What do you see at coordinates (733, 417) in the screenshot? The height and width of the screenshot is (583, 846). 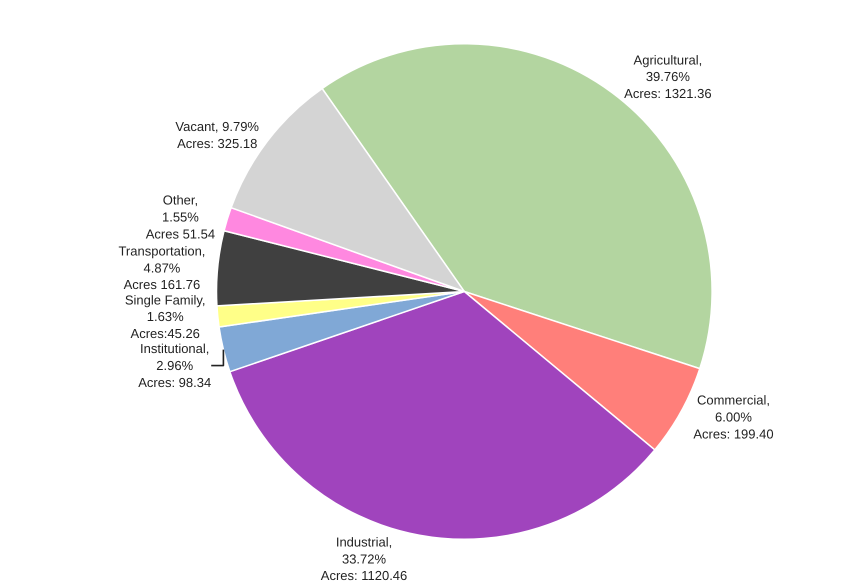 I see `slice-label: Commercial, 6.00% Acres: 199.40` at bounding box center [733, 417].